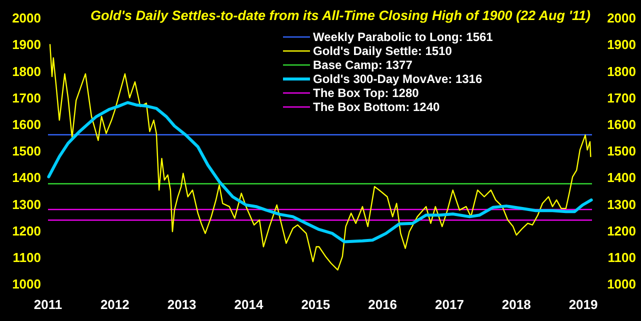 The width and height of the screenshot is (641, 321). I want to click on y-tick-label: 2000, so click(26, 18).